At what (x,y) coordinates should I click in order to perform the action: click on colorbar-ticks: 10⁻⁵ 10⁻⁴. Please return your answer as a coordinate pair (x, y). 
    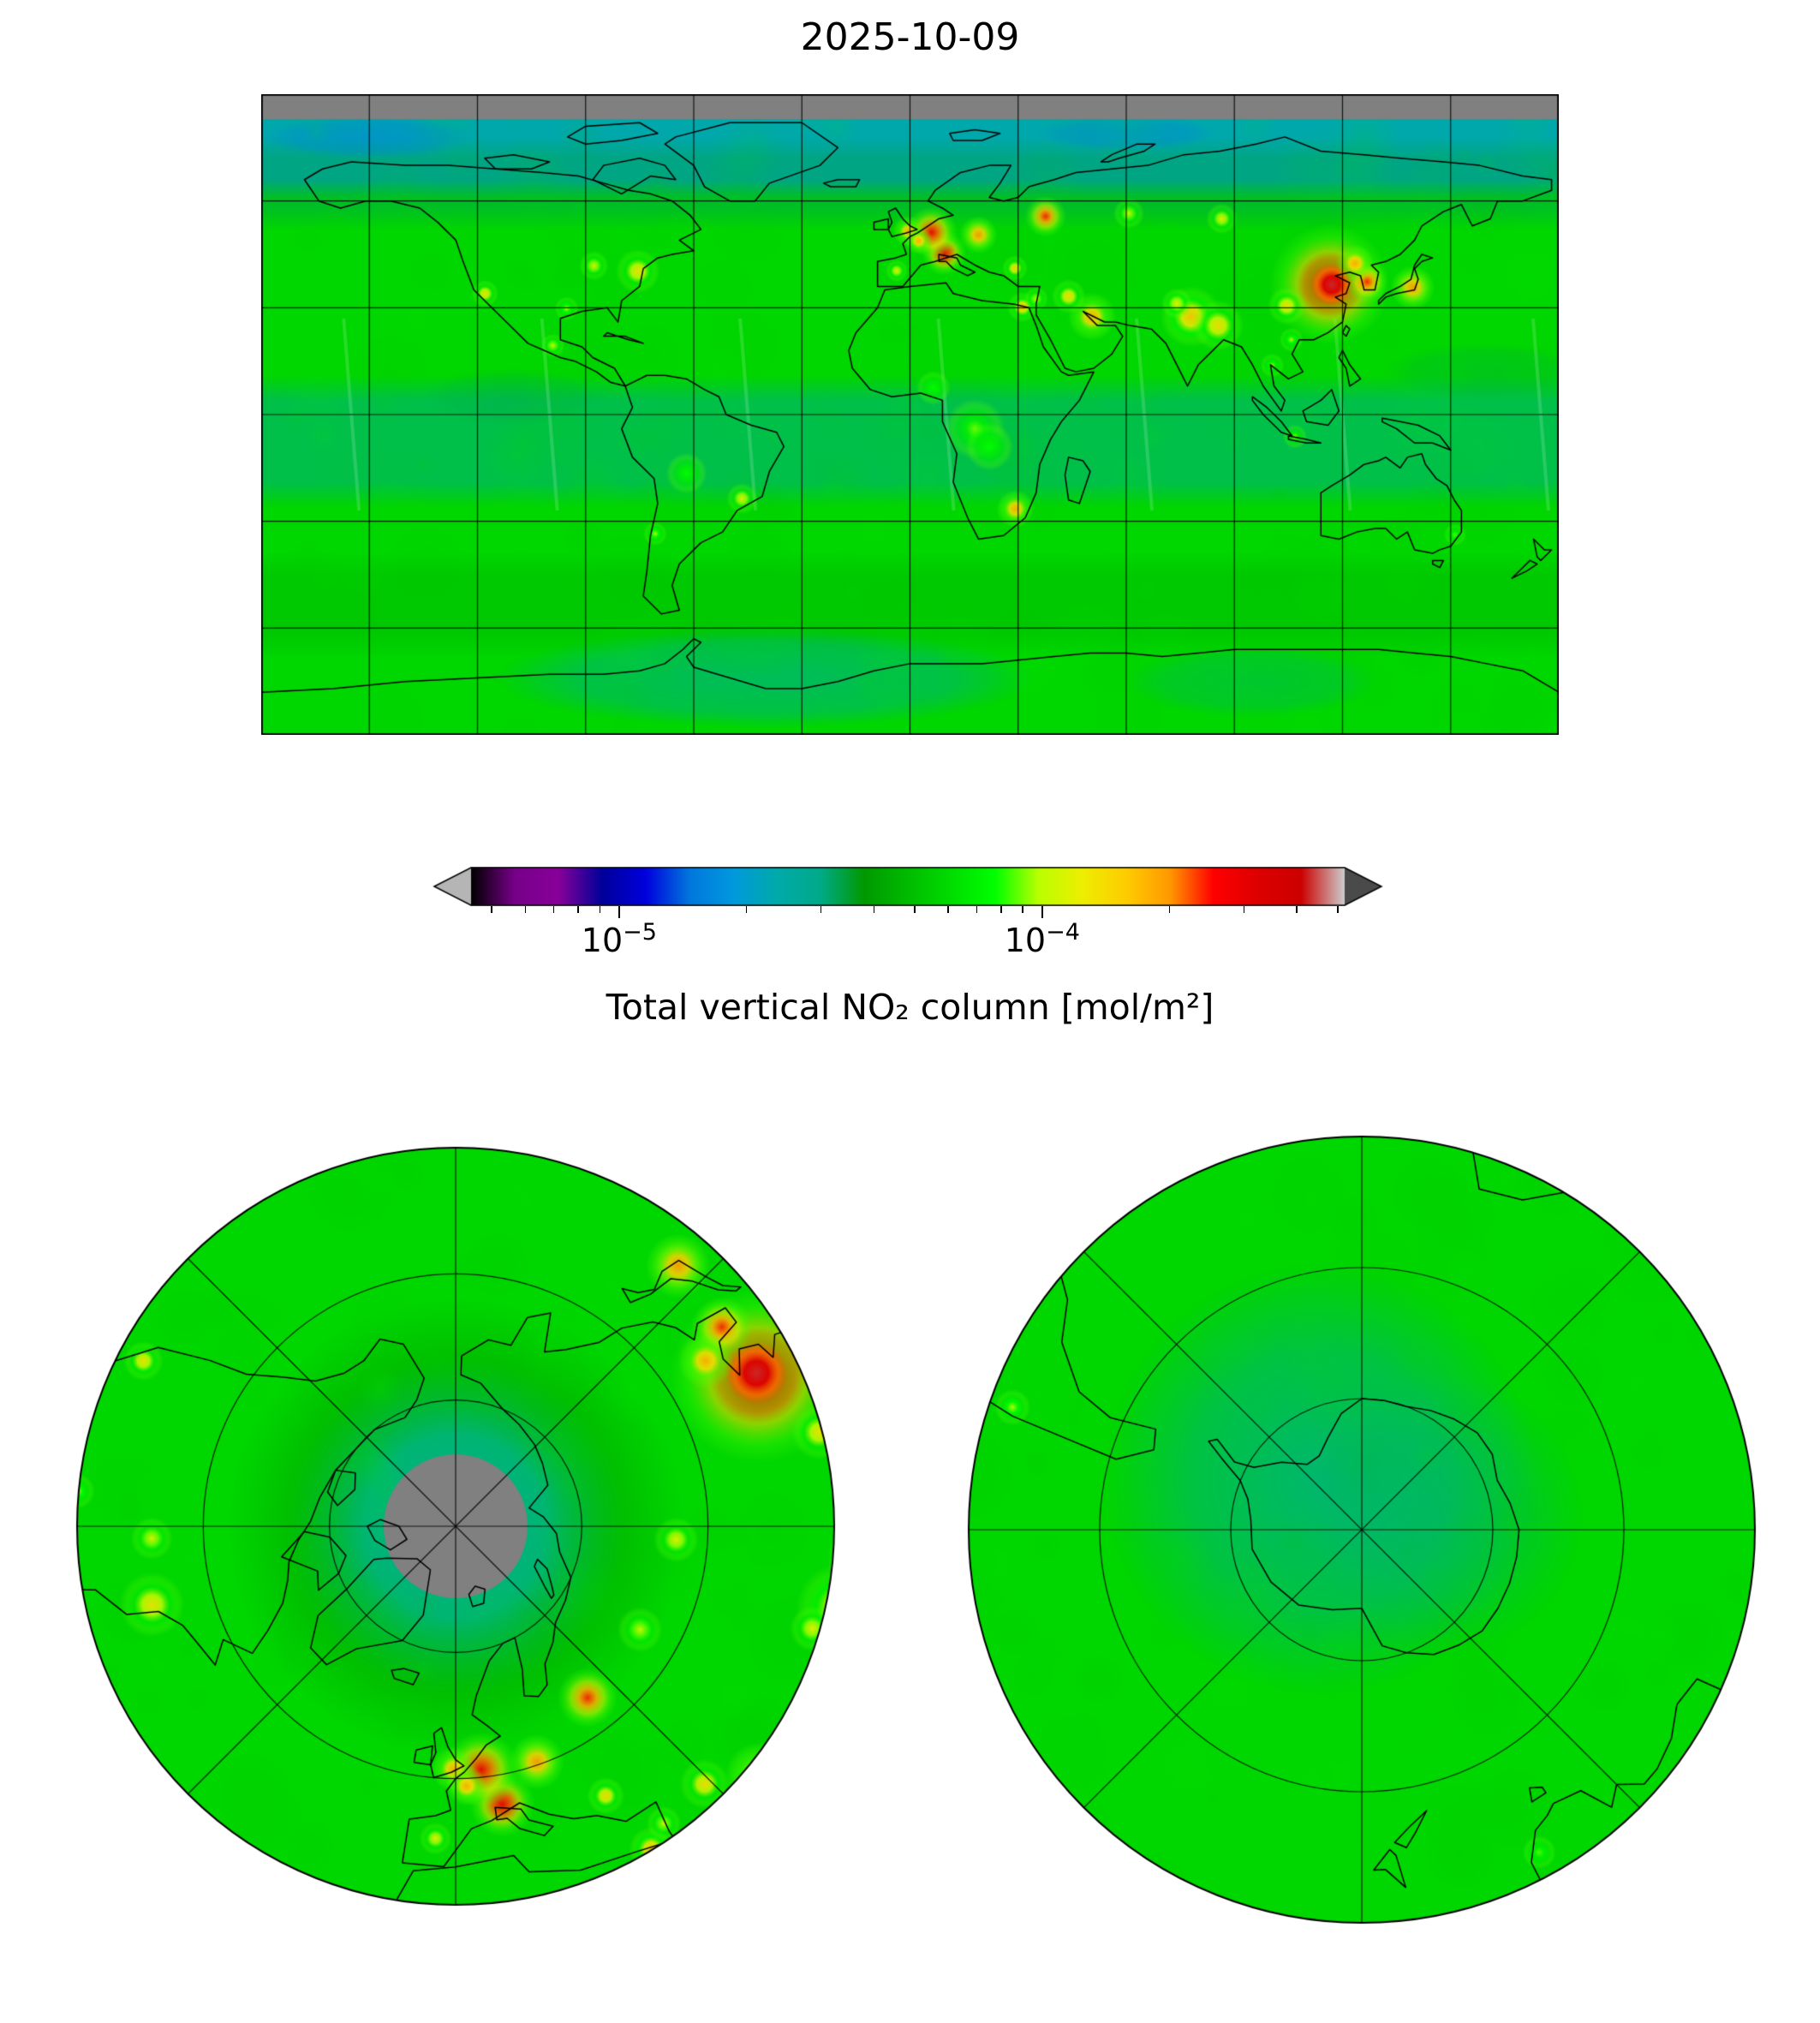
    Looking at the image, I should click on (908, 953).